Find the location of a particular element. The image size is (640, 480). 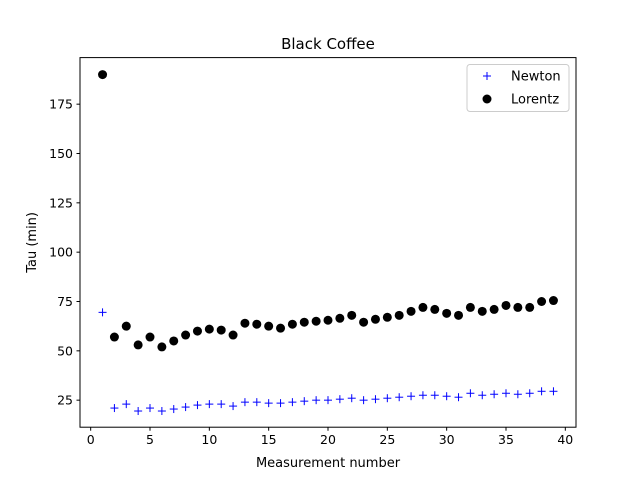

y-tick-label: 125 is located at coordinates (61, 202).